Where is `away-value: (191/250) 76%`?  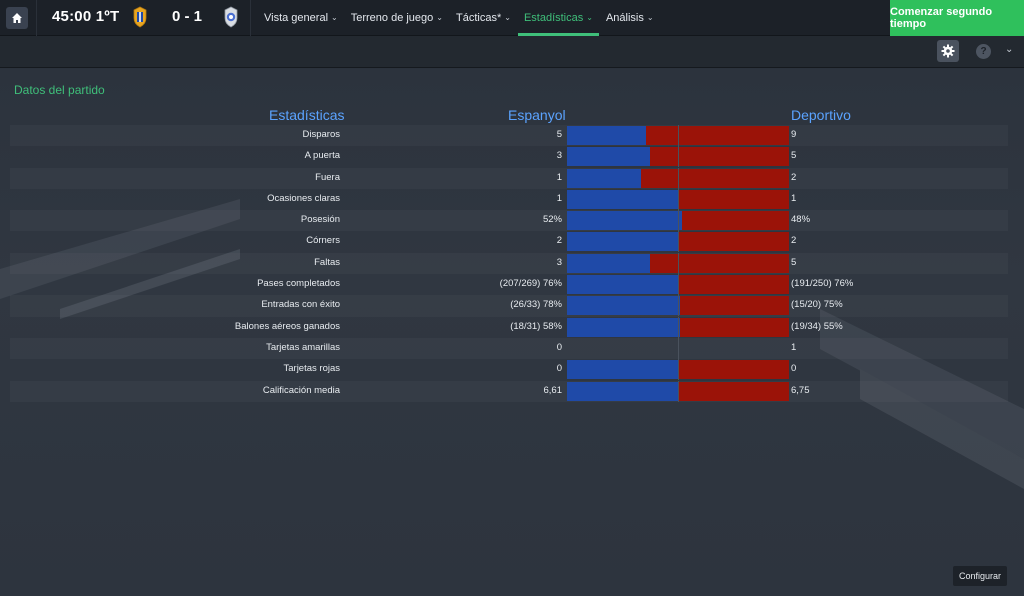 away-value: (191/250) 76% is located at coordinates (822, 284).